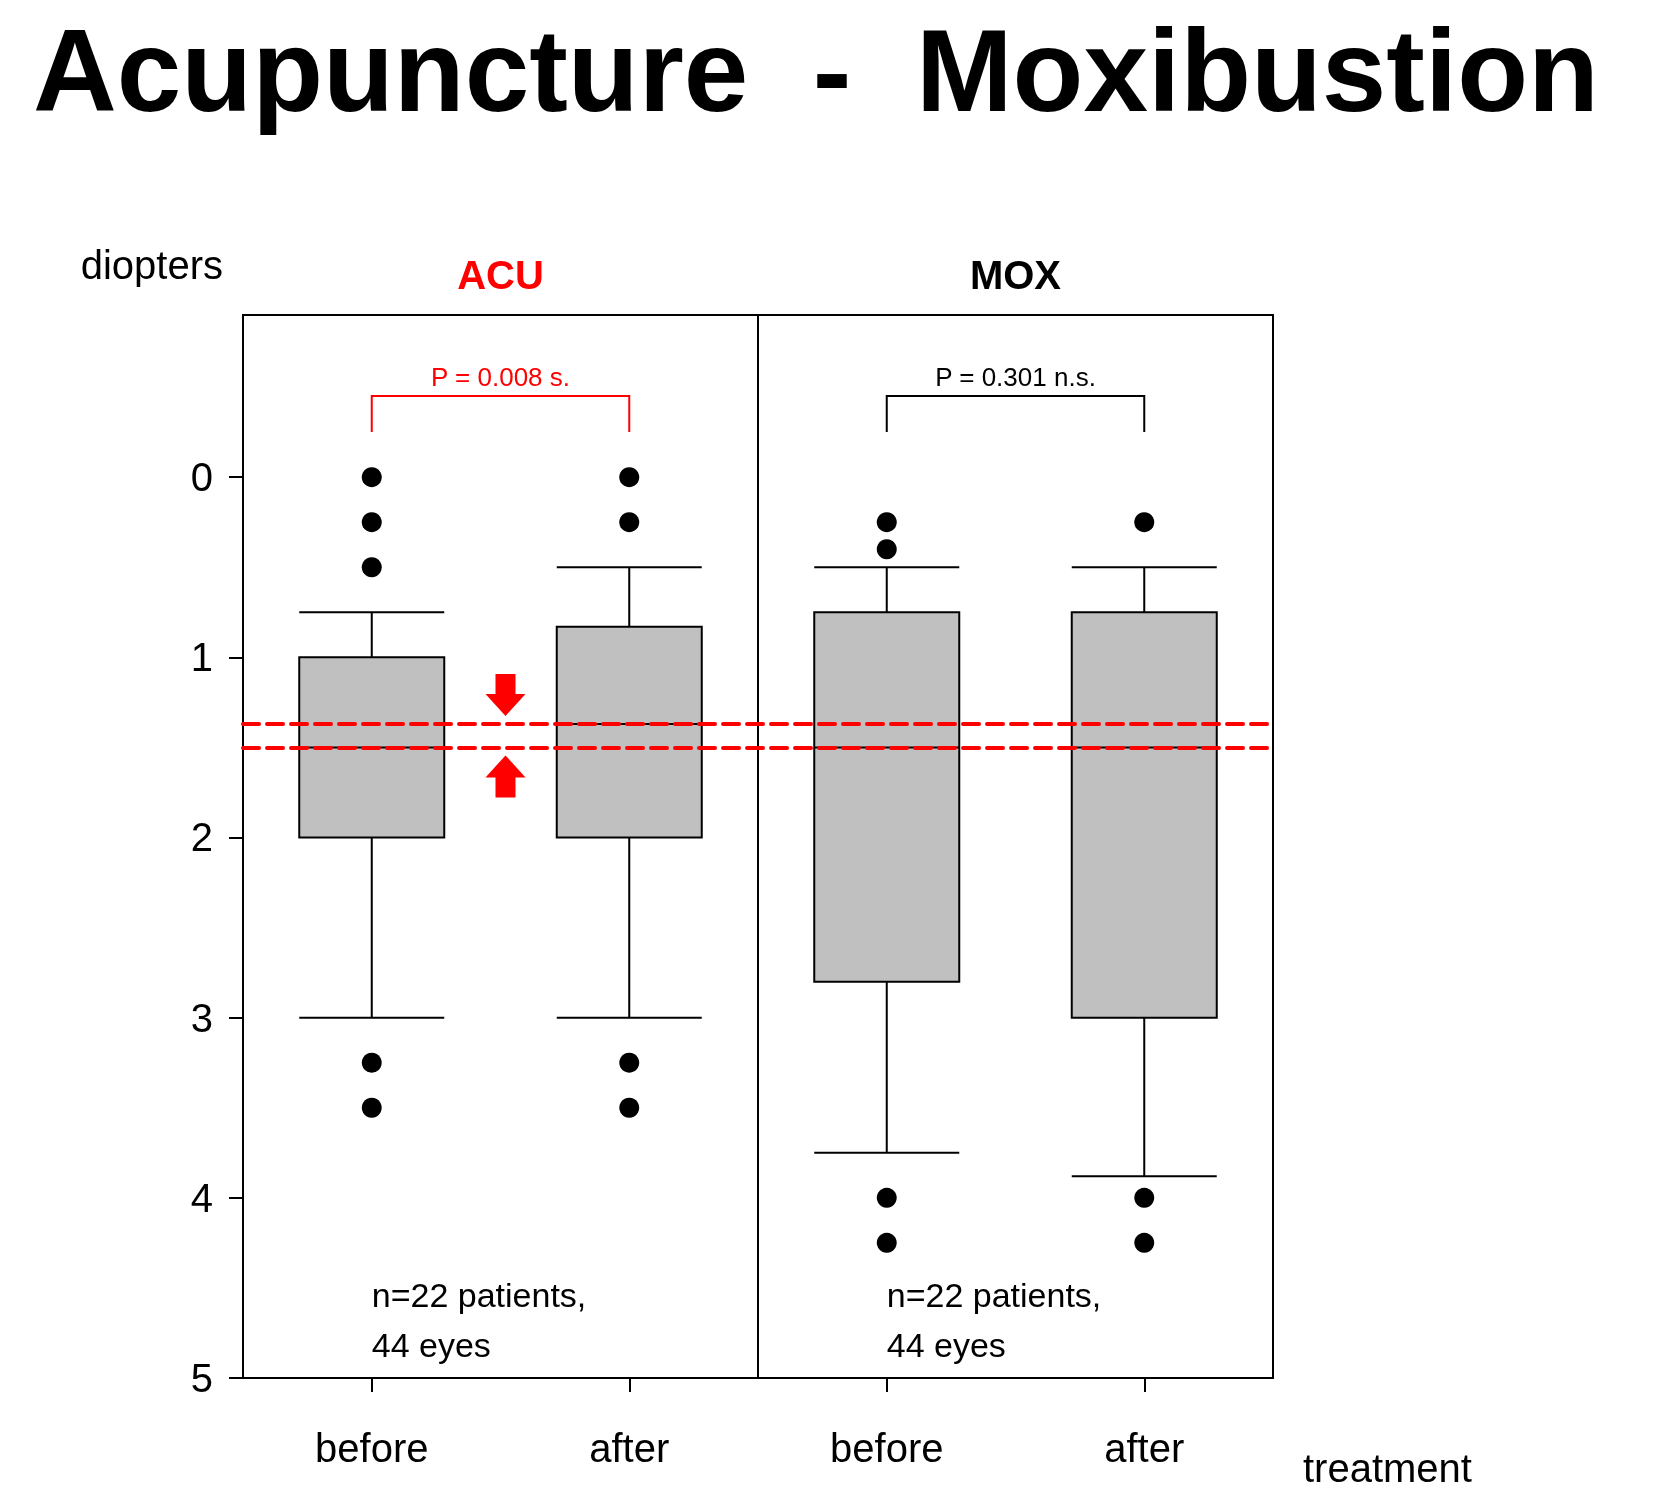 This screenshot has height=1505, width=1677. Describe the element at coordinates (201, 657) in the screenshot. I see `y-tick-label: 1` at that location.